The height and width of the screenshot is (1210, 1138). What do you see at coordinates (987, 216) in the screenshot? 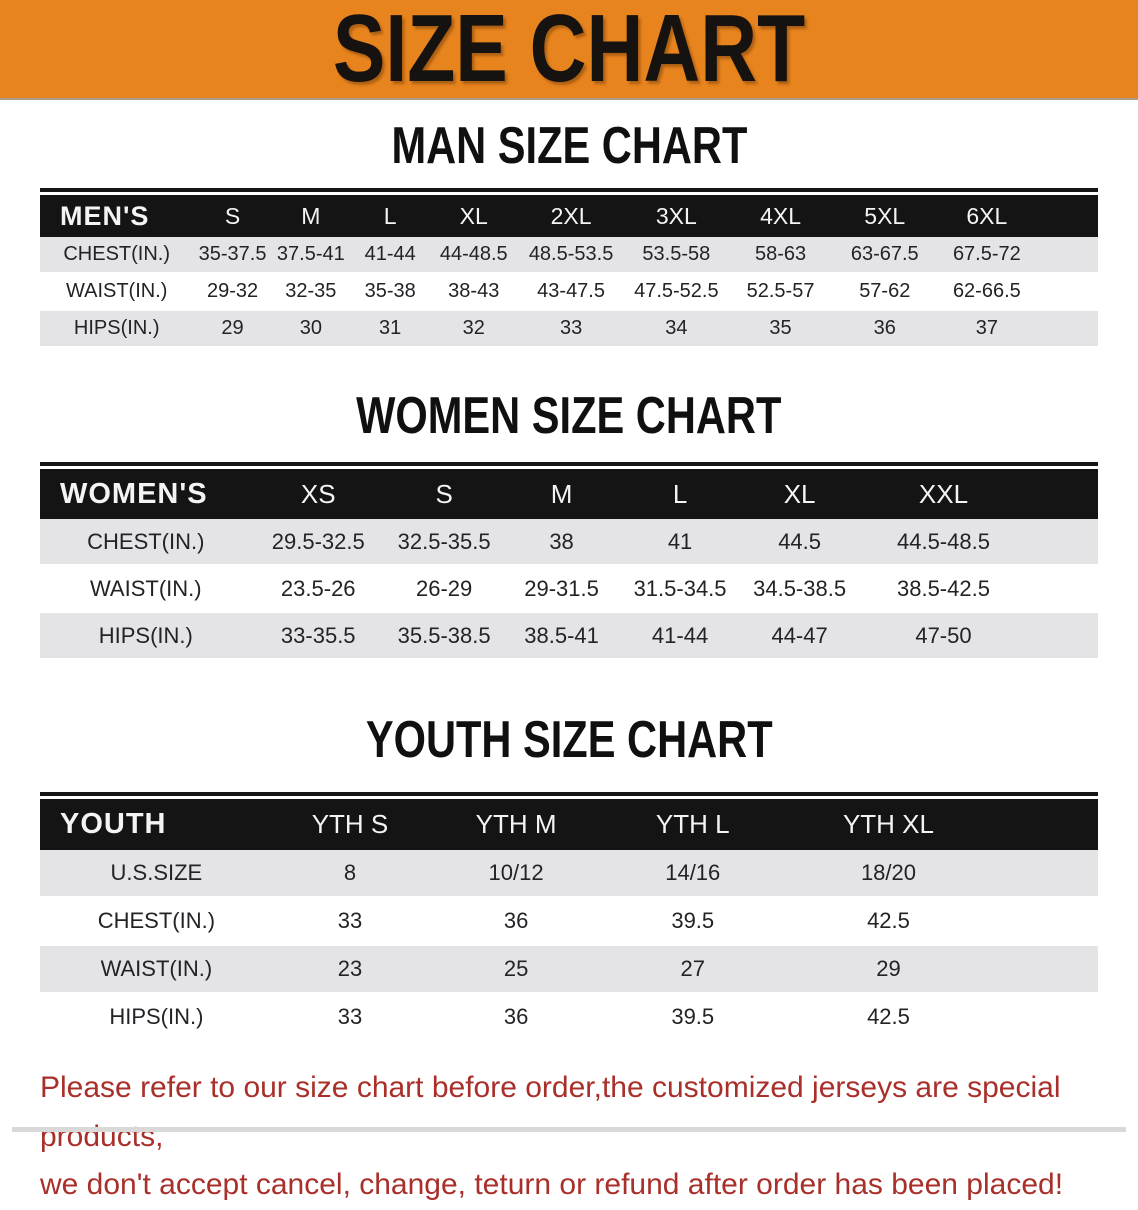
I see `men-size-col-6xl: 6XL` at bounding box center [987, 216].